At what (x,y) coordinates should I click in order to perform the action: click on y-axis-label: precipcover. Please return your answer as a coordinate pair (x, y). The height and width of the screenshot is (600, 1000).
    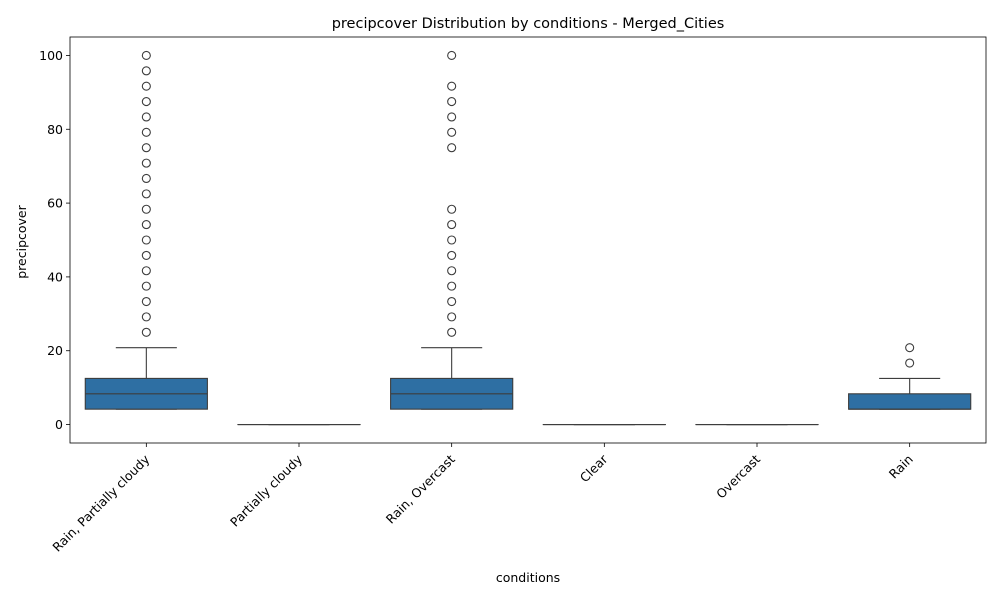
    Looking at the image, I should click on (21, 241).